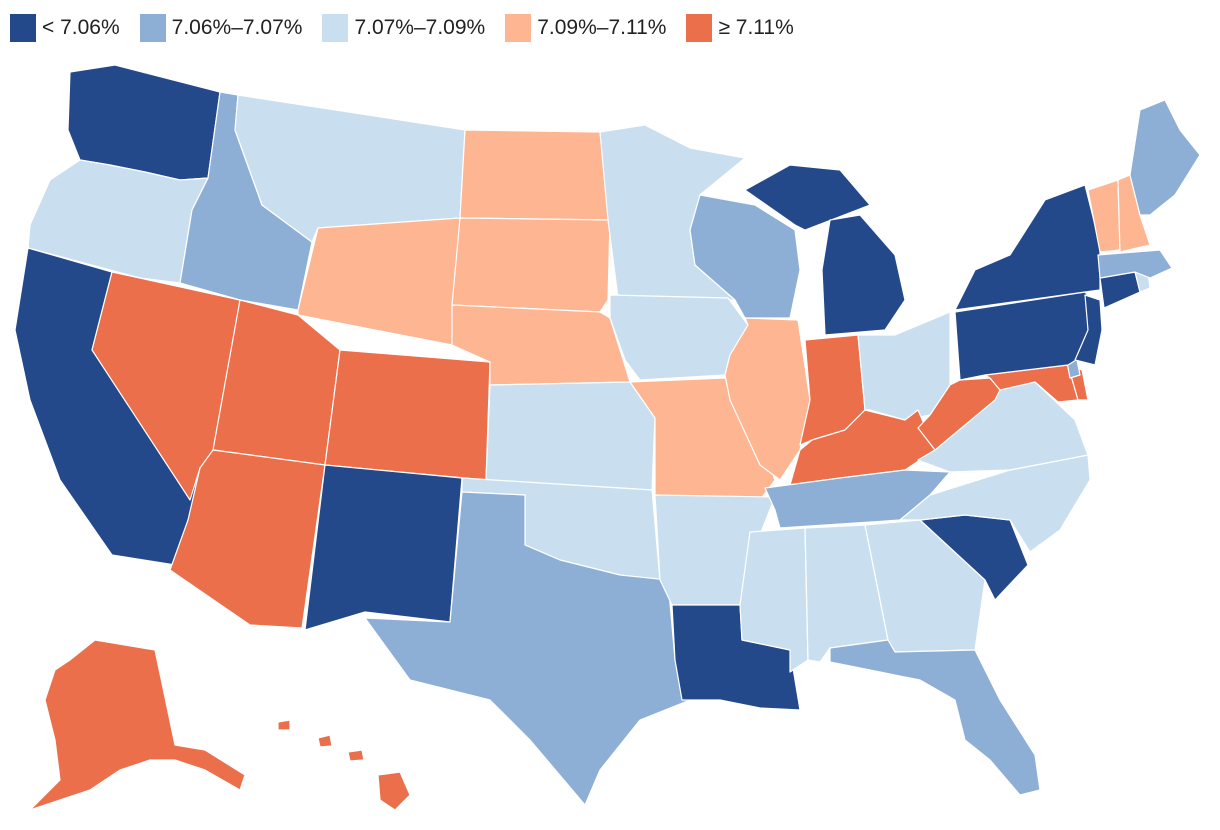 The image size is (1220, 830). What do you see at coordinates (531, 265) in the screenshot?
I see `state-SD` at bounding box center [531, 265].